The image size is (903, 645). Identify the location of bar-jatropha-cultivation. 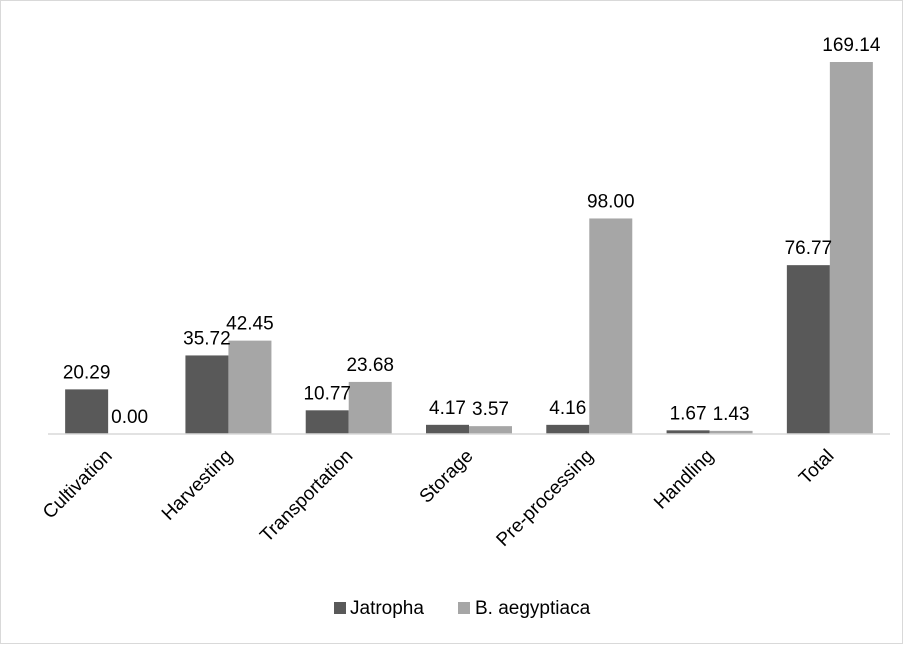
(87, 411).